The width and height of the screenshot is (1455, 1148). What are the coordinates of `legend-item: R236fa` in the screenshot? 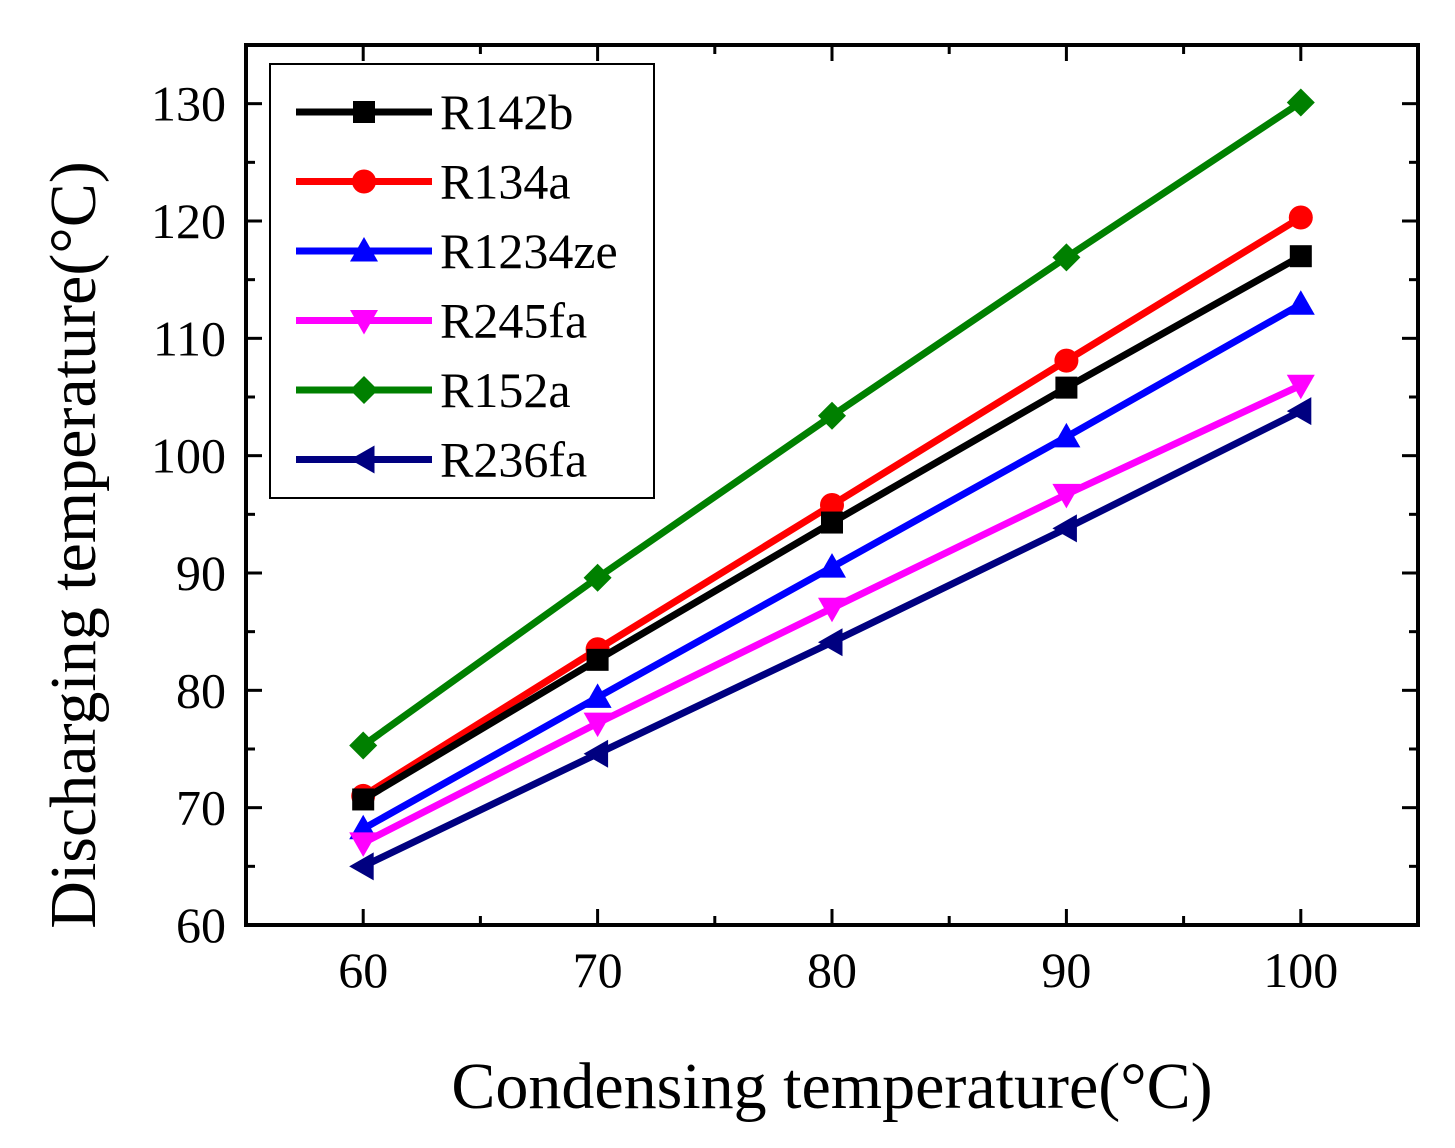 It's located at (441, 460).